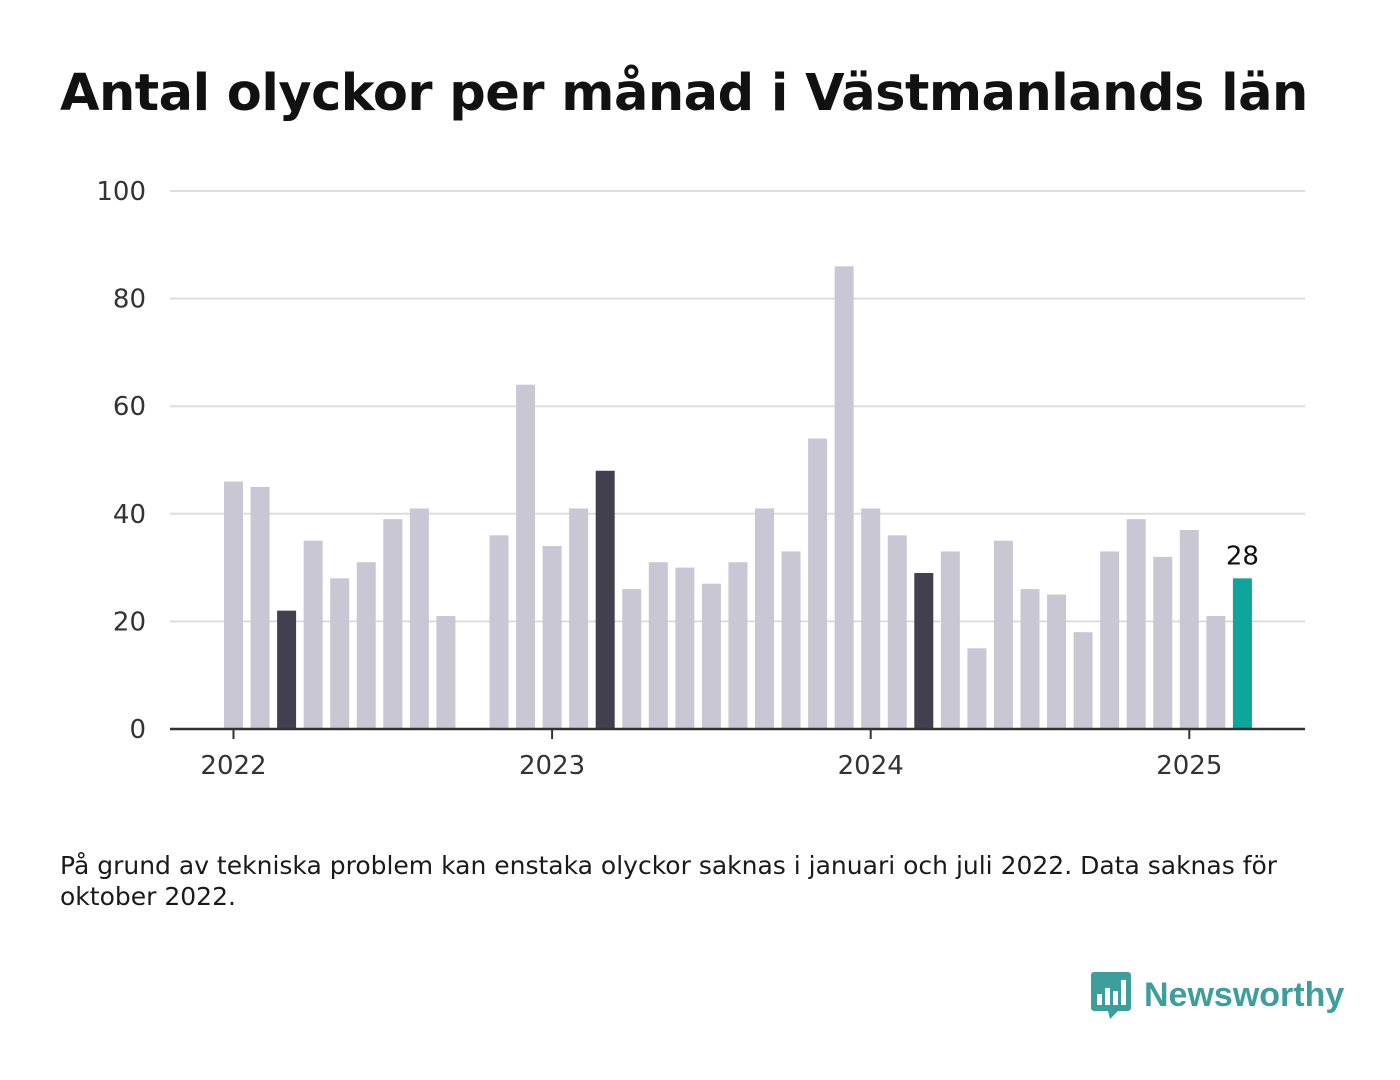 The image size is (1400, 1080). Describe the element at coordinates (1111, 995) in the screenshot. I see `bar-chart-speech-bubble-icon` at that location.